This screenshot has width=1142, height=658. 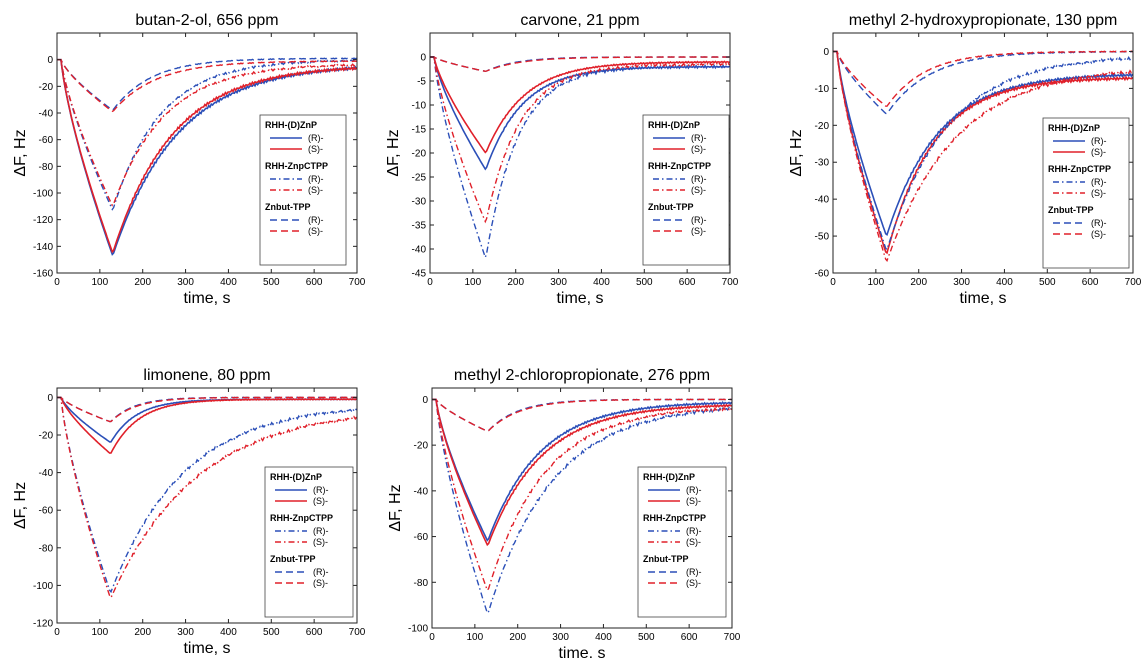 What do you see at coordinates (579, 20) in the screenshot?
I see `chart-title: carvone, 21 ppm` at bounding box center [579, 20].